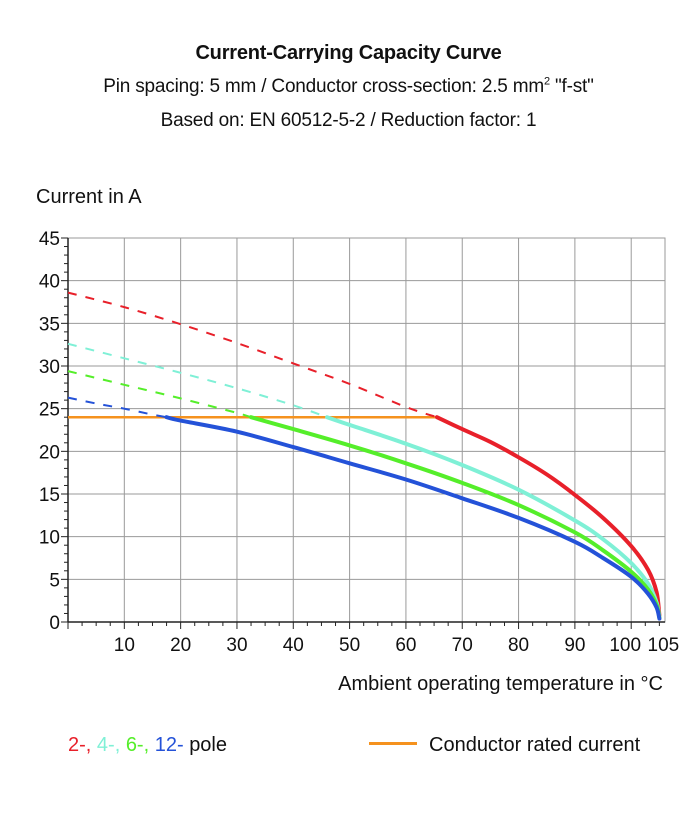 The height and width of the screenshot is (817, 697). What do you see at coordinates (137, 745) in the screenshot?
I see `legend-pole-6: 6-,` at bounding box center [137, 745].